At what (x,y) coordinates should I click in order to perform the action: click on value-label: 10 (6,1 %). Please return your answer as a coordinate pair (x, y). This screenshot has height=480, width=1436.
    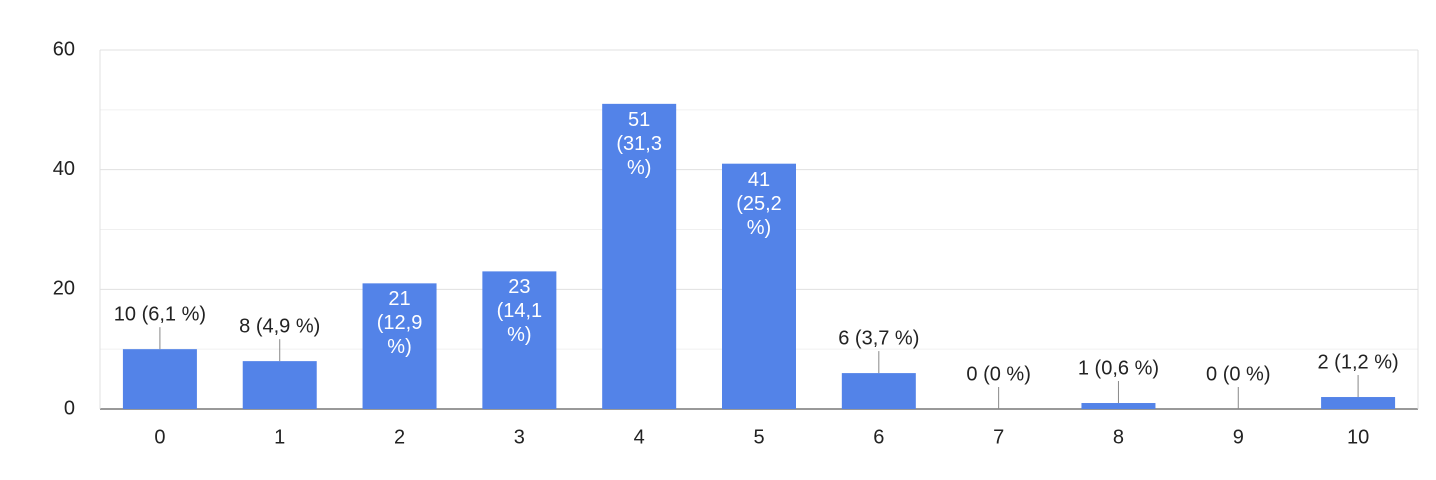
    Looking at the image, I should click on (160, 314).